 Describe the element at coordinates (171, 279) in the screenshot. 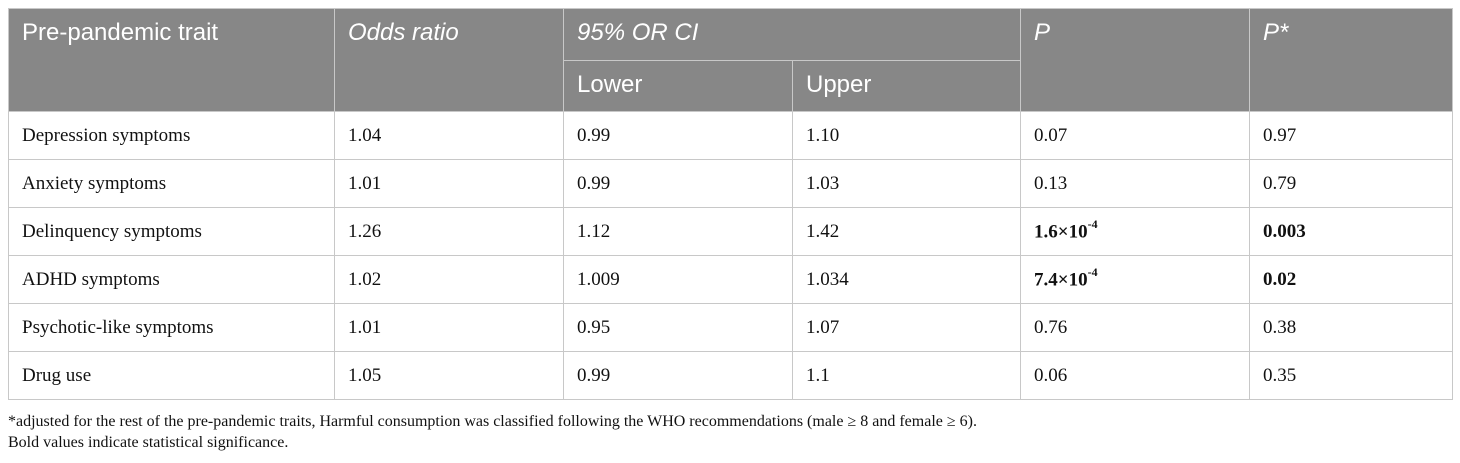

I see `cell-trait: ADHD symptoms` at that location.